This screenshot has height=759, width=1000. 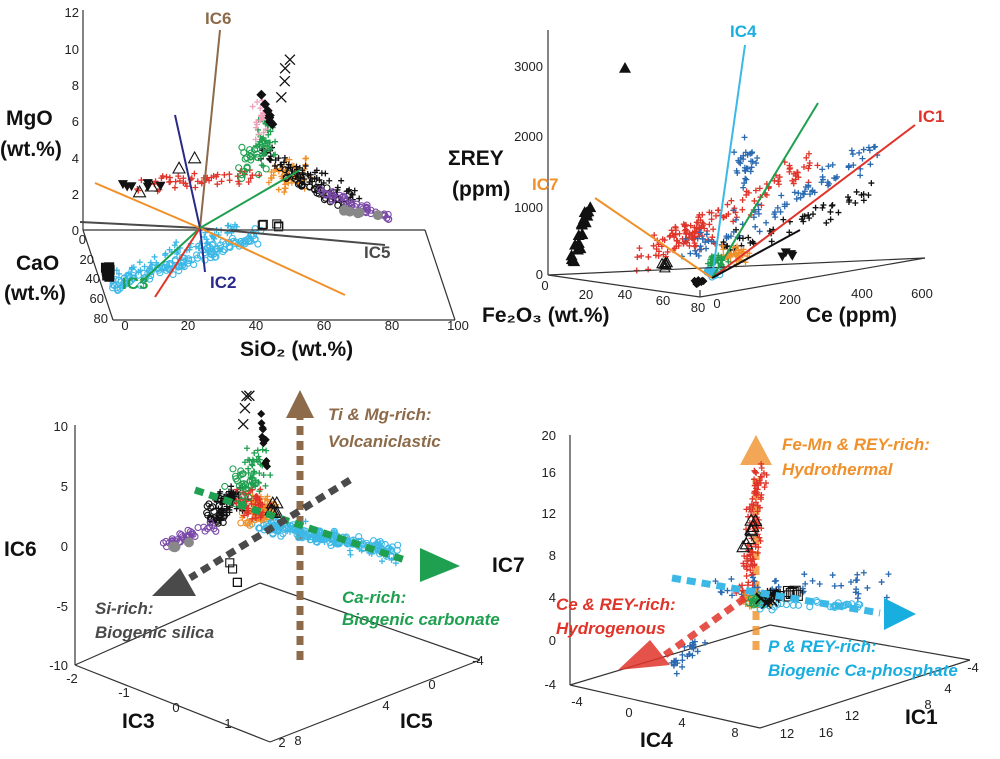 I want to click on p3-z-tick-label: 0, so click(x=64, y=546).